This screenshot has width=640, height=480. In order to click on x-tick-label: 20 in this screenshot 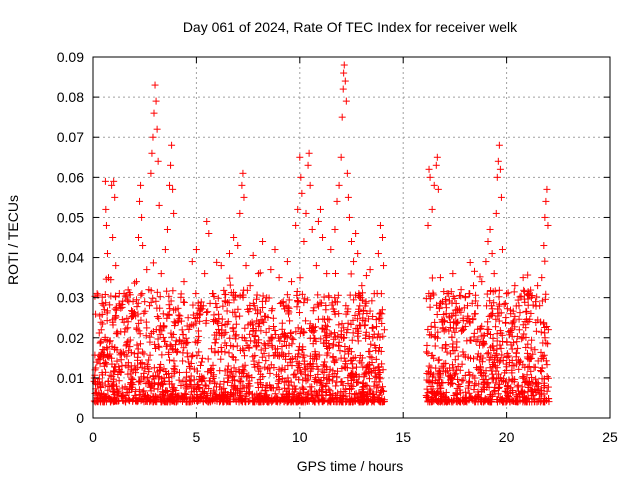, I will do `click(507, 437)`.